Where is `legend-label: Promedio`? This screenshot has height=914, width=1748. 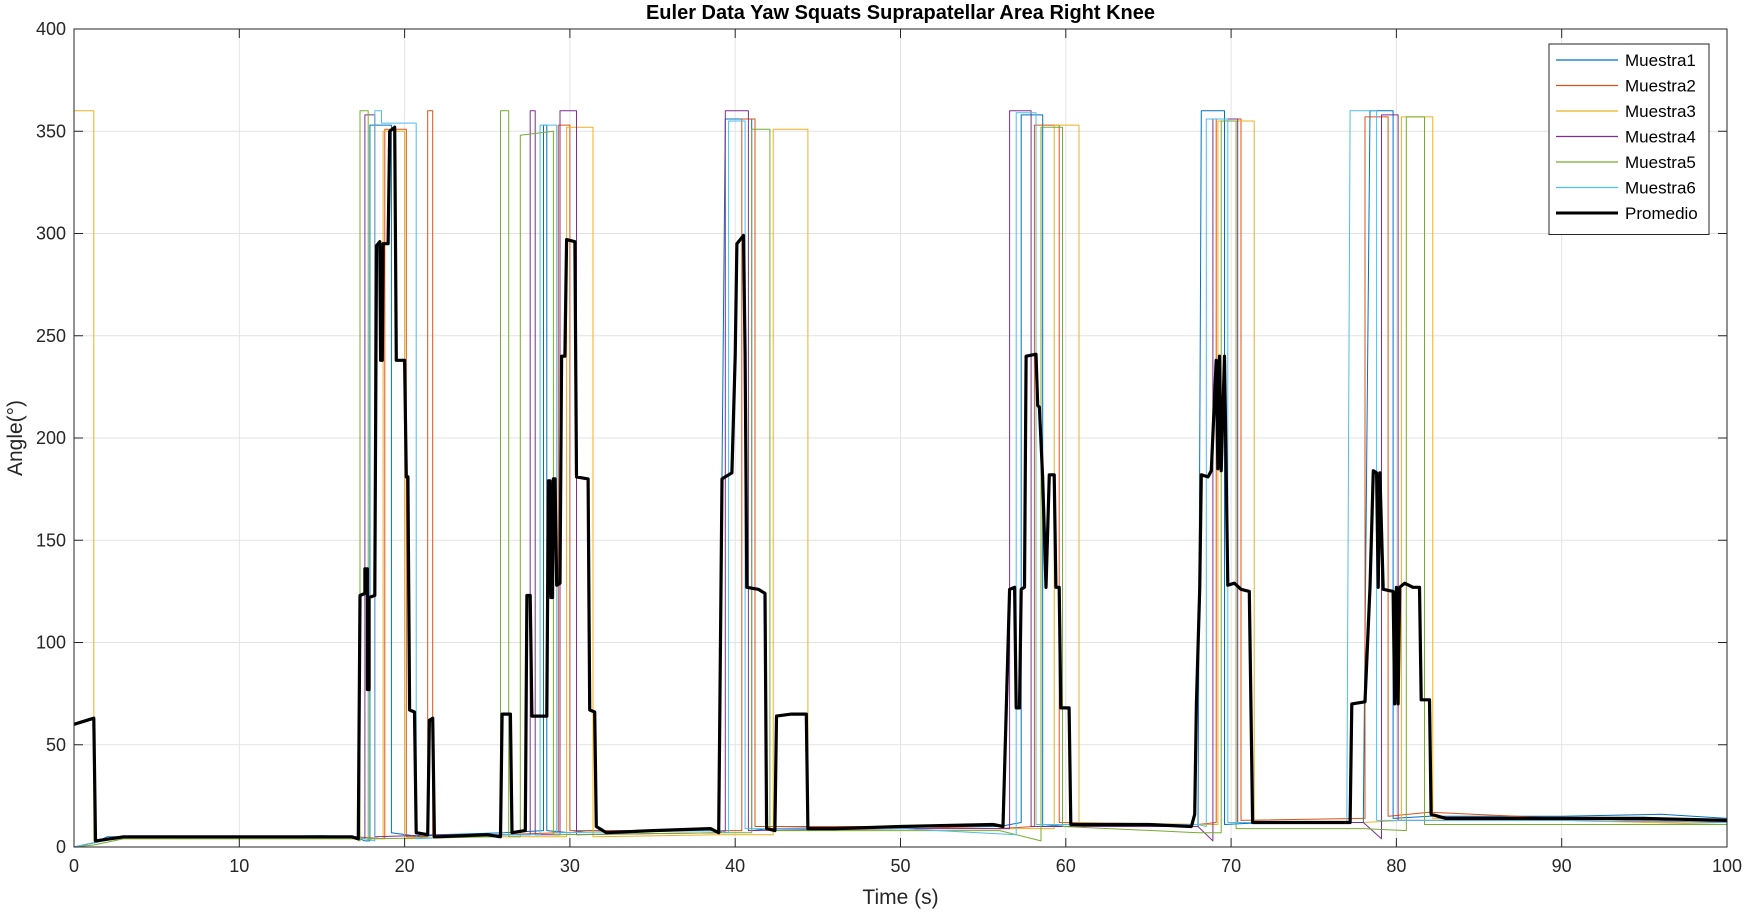 legend-label: Promedio is located at coordinates (1661, 213).